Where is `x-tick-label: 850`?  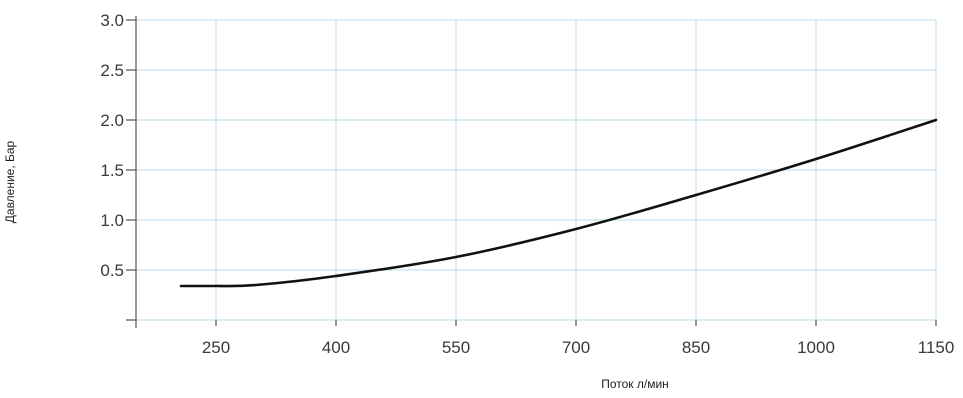 x-tick-label: 850 is located at coordinates (696, 347).